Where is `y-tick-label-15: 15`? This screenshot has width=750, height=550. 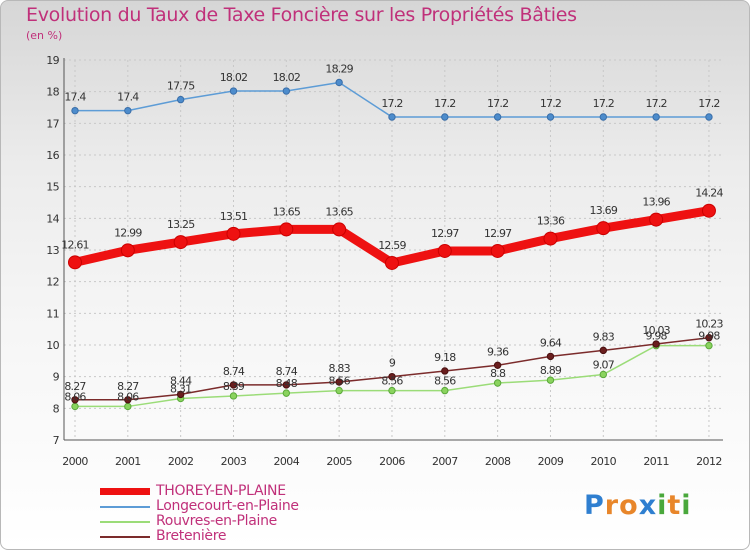 y-tick-label-15: 15 is located at coordinates (52, 187).